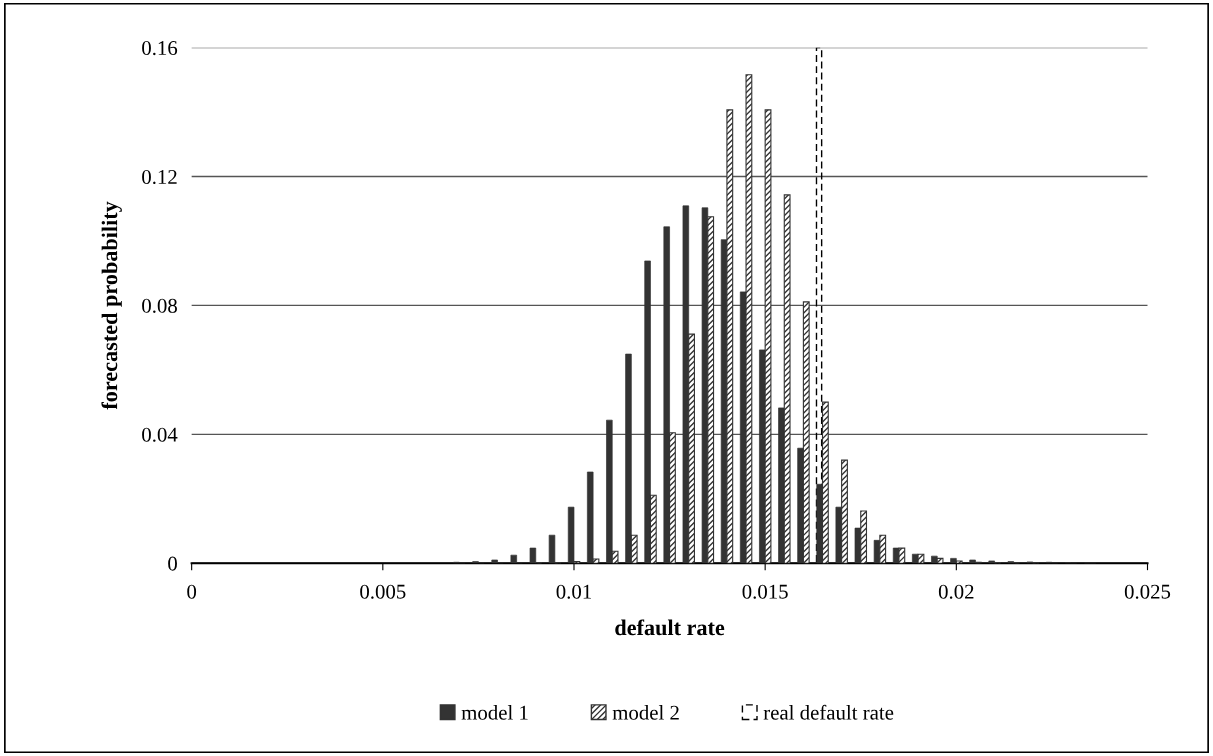  I want to click on y-tick-label: 0.16, so click(160, 48).